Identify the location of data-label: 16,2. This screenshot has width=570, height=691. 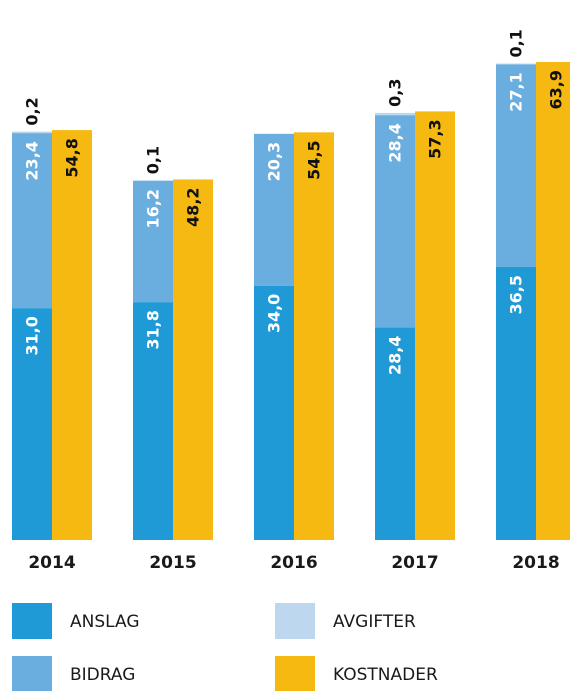
(153, 208).